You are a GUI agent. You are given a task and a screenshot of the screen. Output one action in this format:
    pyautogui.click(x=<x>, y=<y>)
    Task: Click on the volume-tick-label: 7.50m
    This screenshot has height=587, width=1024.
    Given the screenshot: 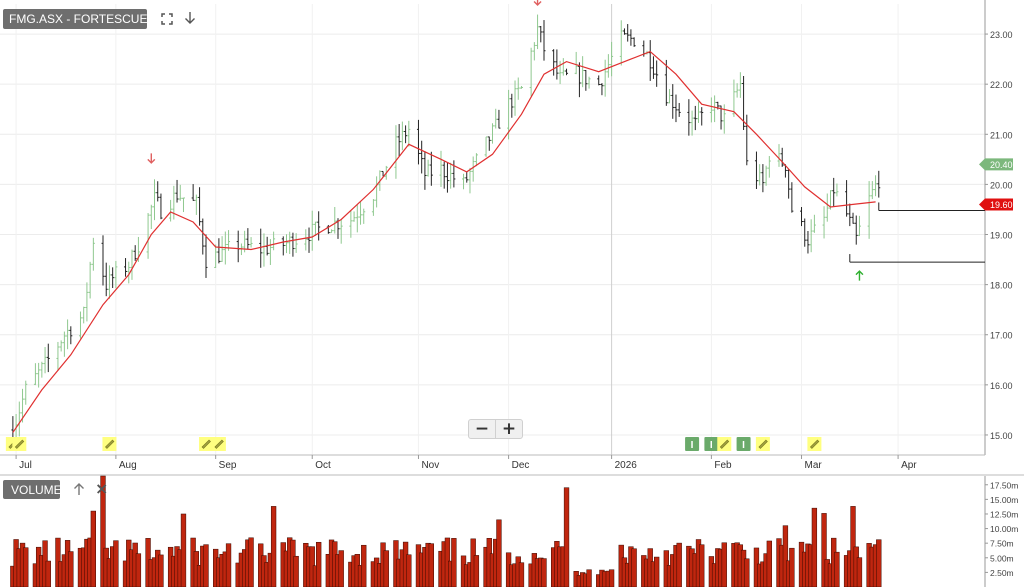 What is the action you would take?
    pyautogui.click(x=1002, y=544)
    